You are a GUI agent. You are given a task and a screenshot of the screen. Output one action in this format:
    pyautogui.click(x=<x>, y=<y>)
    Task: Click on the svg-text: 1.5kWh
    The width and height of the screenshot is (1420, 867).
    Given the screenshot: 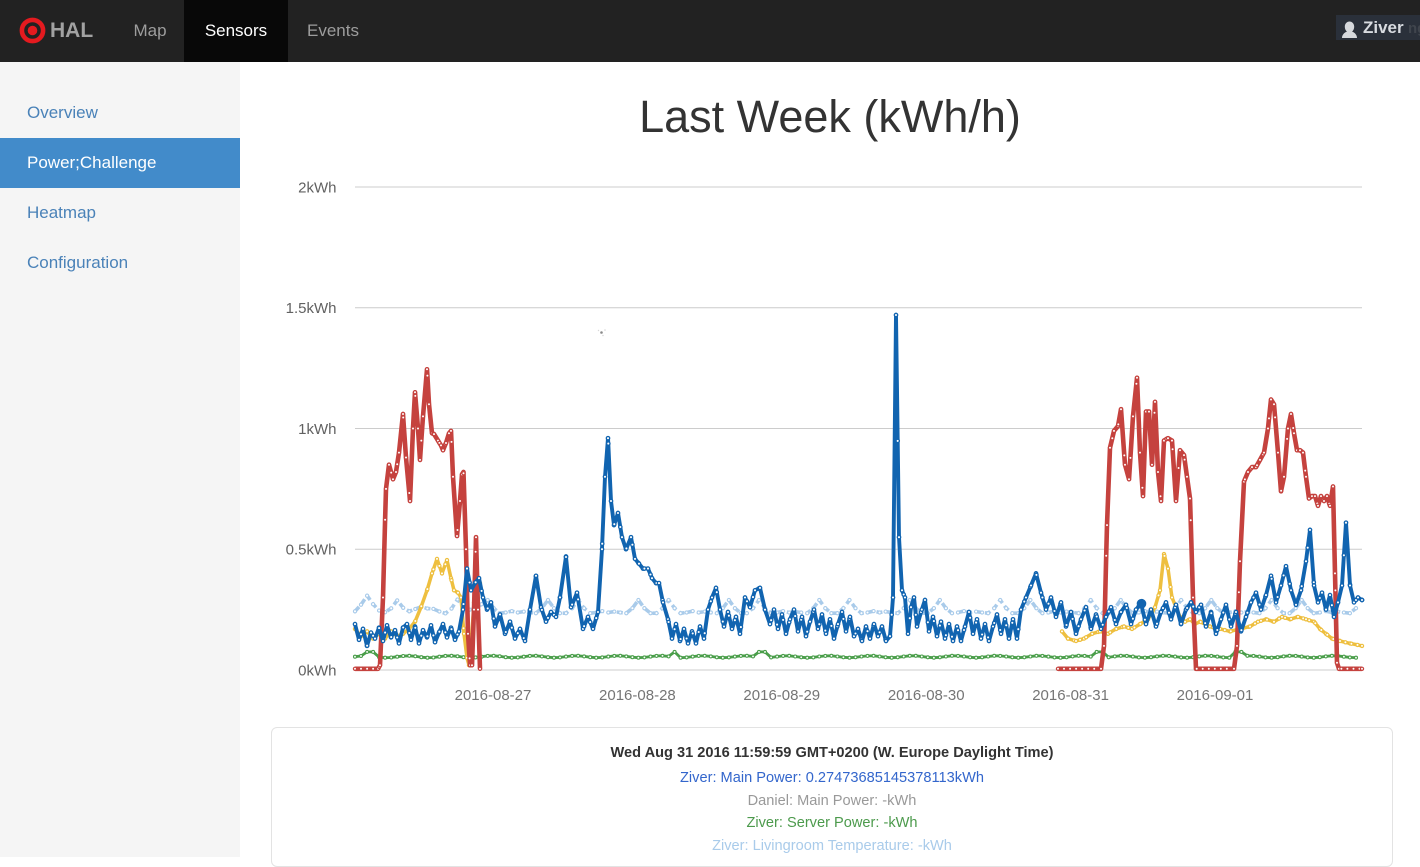 What is the action you would take?
    pyautogui.click(x=311, y=308)
    